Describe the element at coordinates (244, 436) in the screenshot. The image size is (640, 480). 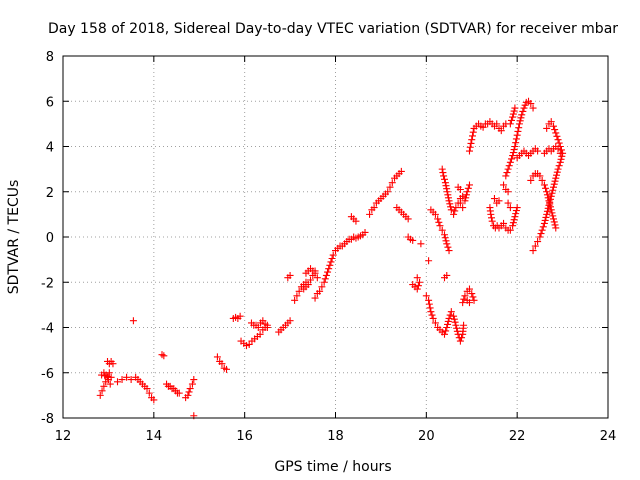
I see `x-tick-label: 16` at that location.